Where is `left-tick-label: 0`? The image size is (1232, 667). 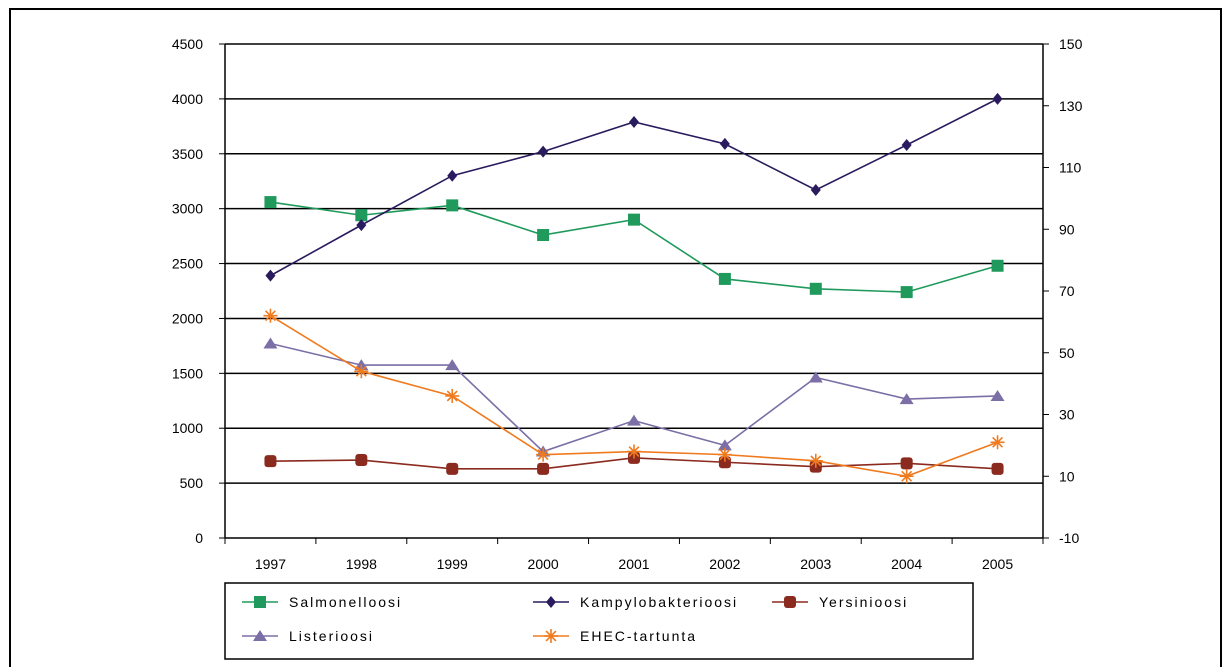 left-tick-label: 0 is located at coordinates (199, 538).